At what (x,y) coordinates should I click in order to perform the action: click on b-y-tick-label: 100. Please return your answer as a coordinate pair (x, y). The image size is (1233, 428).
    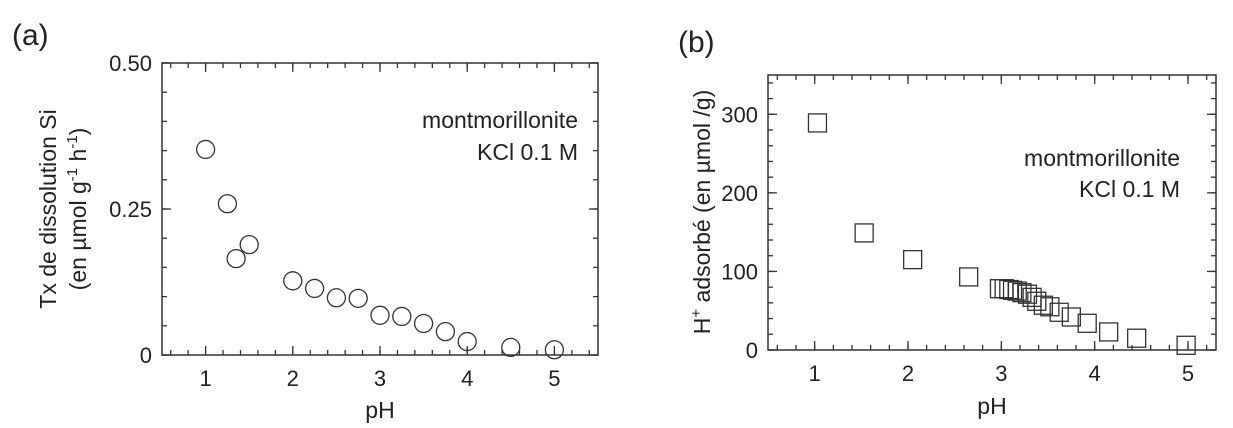
    Looking at the image, I should click on (739, 271).